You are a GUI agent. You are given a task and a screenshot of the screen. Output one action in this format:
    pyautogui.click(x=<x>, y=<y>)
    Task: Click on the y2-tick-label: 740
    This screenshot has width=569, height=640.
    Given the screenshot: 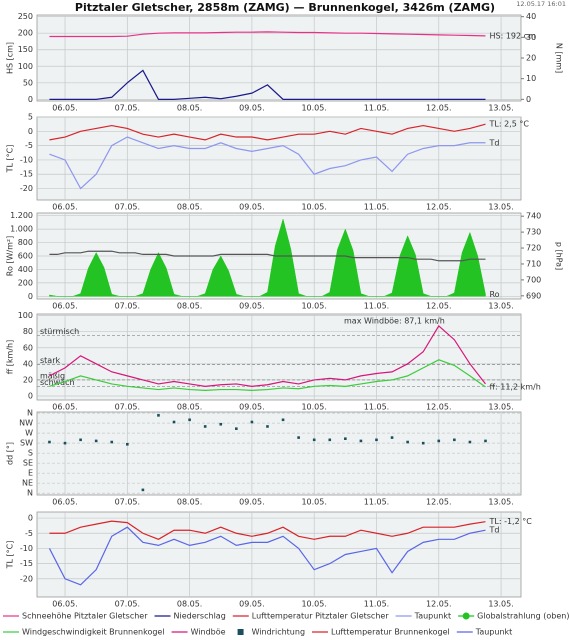 What is the action you would take?
    pyautogui.click(x=533, y=216)
    